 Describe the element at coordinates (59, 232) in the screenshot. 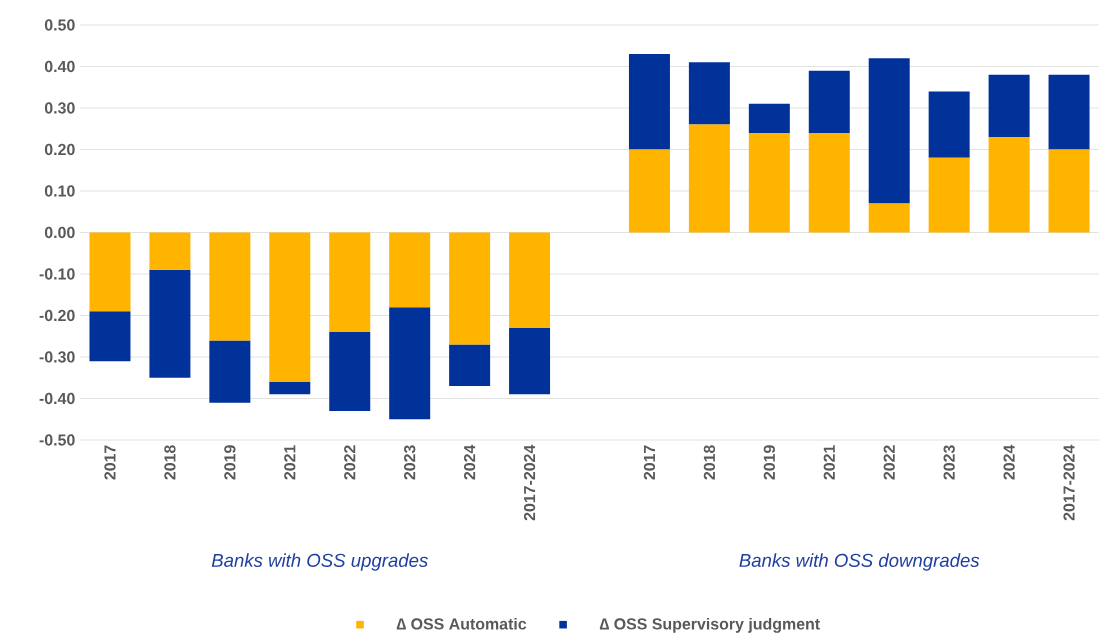

I see `y-tick-label: 0.00` at that location.